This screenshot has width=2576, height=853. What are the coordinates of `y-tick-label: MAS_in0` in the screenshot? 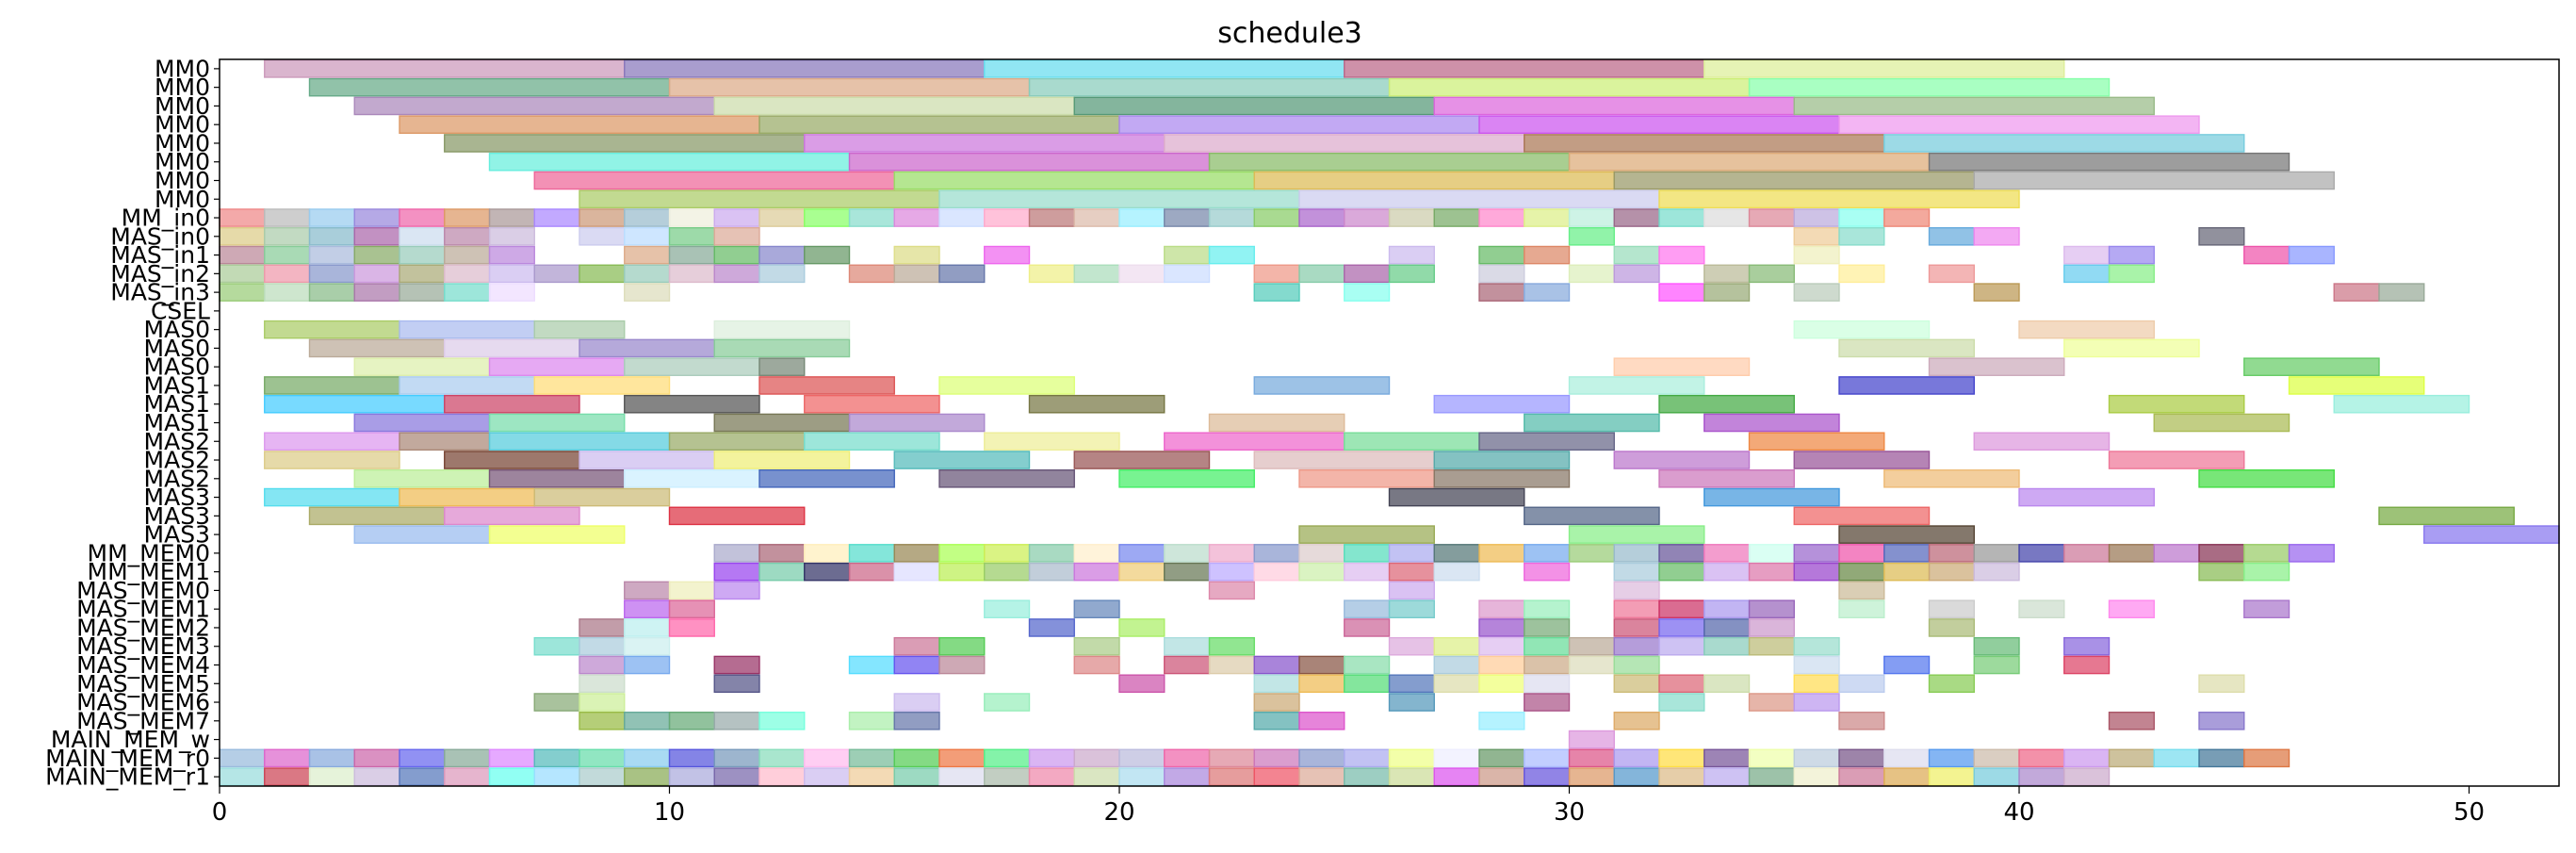 It's located at (160, 236).